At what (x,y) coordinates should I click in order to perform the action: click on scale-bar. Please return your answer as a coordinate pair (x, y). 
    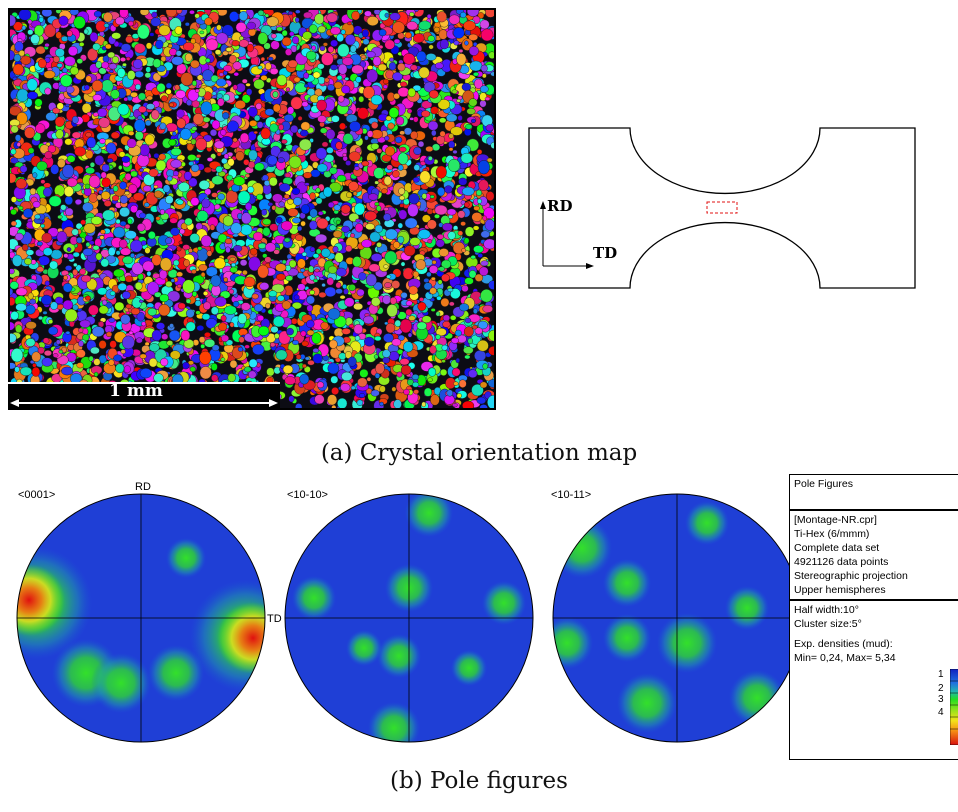
    Looking at the image, I should click on (144, 396).